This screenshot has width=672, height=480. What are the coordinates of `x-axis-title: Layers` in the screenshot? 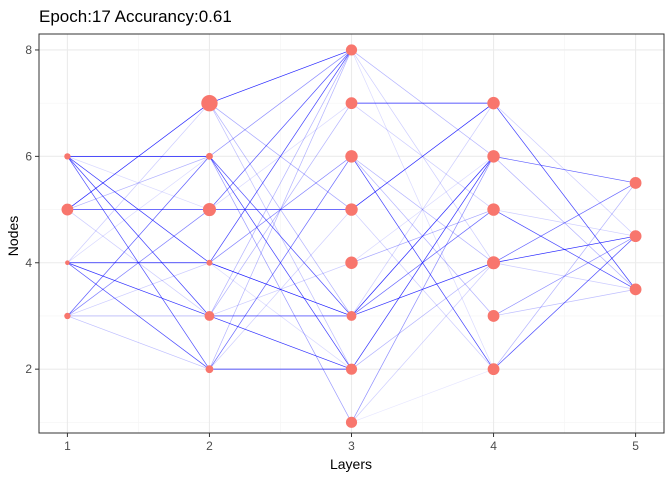 It's located at (351, 464).